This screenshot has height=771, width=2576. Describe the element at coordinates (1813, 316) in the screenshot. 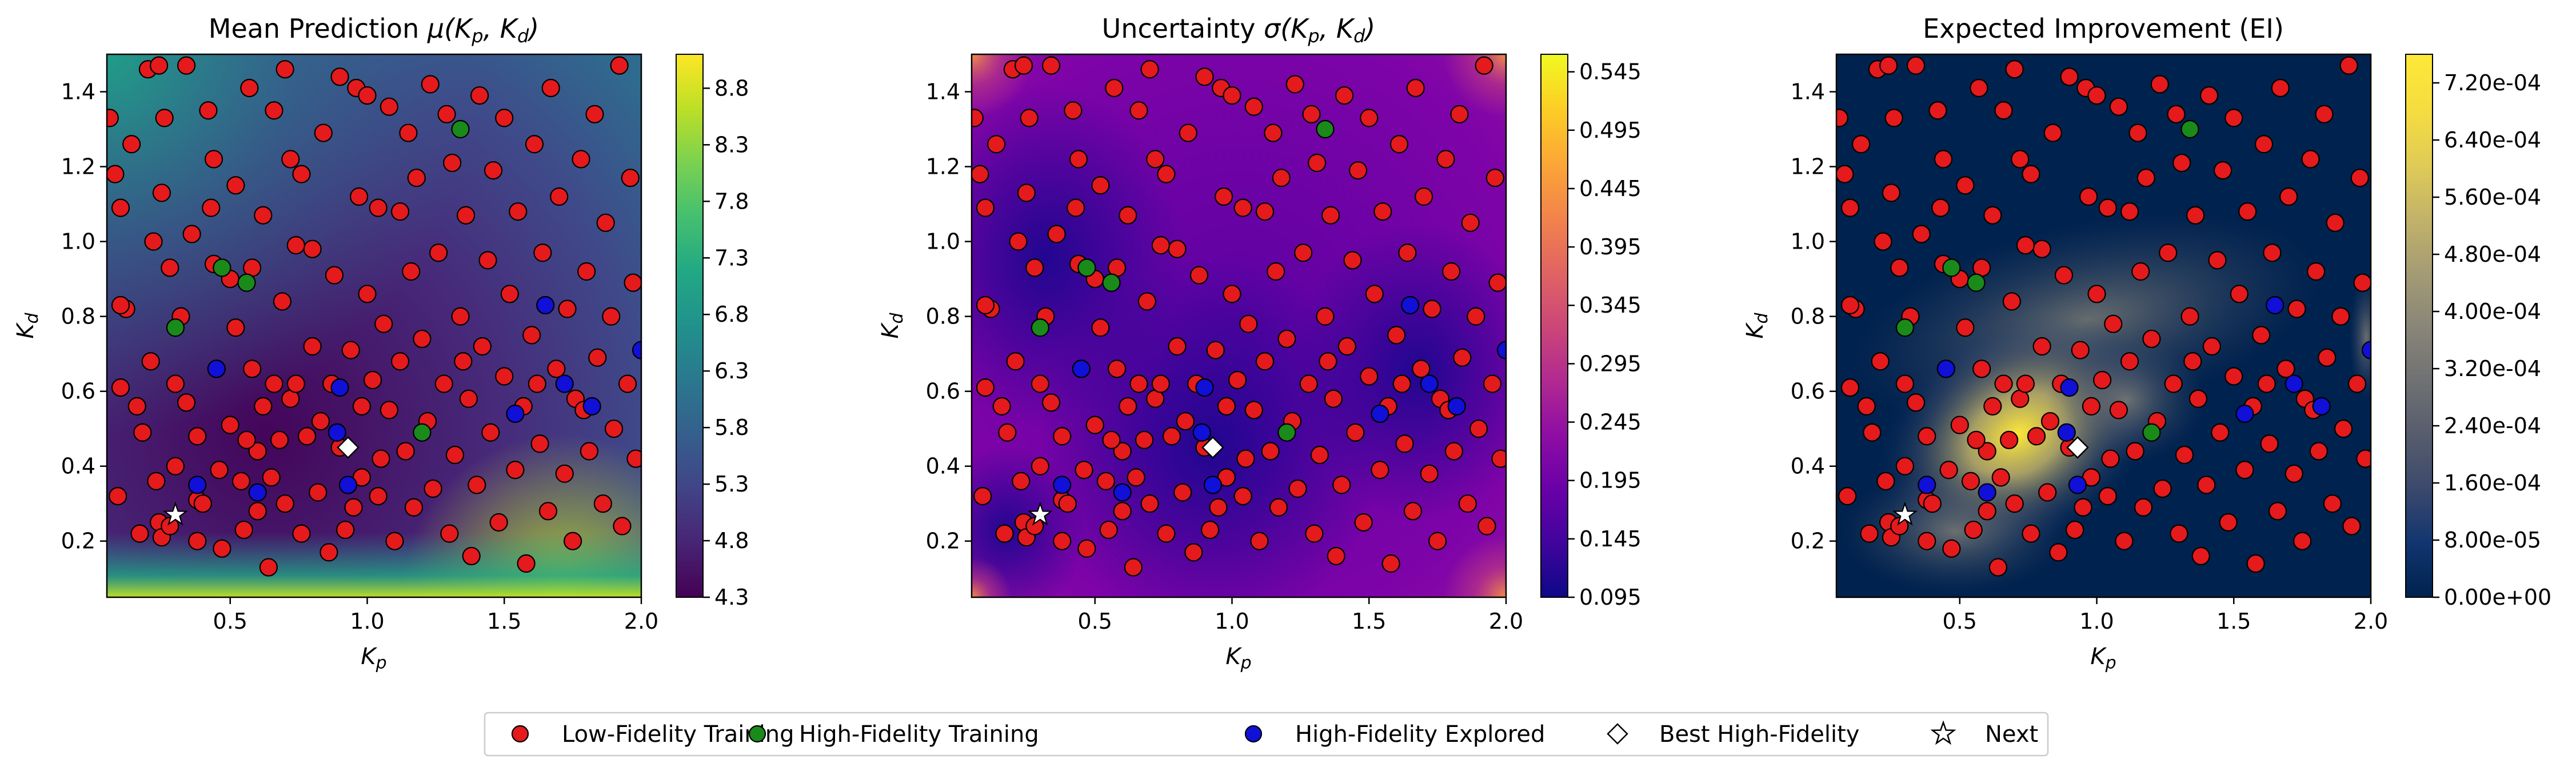

I see `ei-y-ticks: 0.2 0.4 0.6 0.8 1.0 1.2 1.4` at that location.